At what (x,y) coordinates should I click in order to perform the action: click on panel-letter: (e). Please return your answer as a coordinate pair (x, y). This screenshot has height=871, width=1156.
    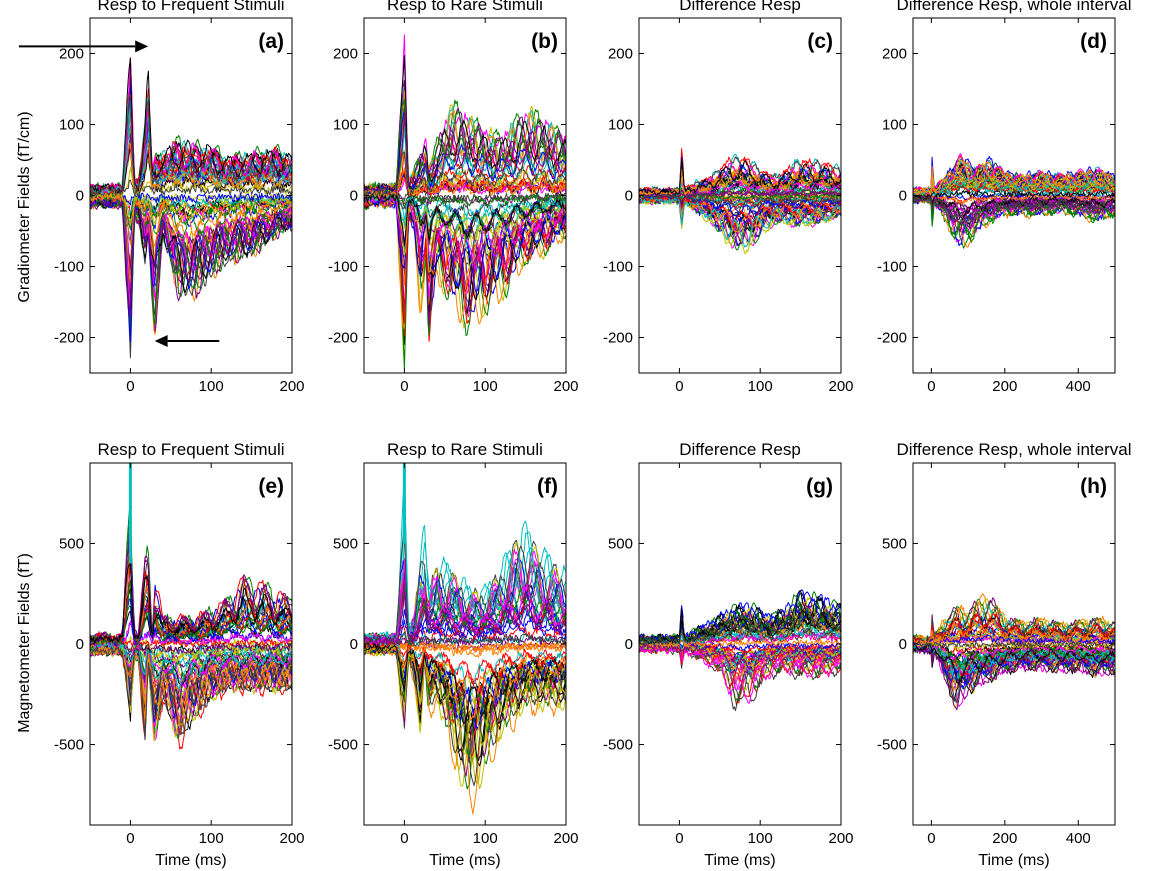
    Looking at the image, I should click on (271, 486).